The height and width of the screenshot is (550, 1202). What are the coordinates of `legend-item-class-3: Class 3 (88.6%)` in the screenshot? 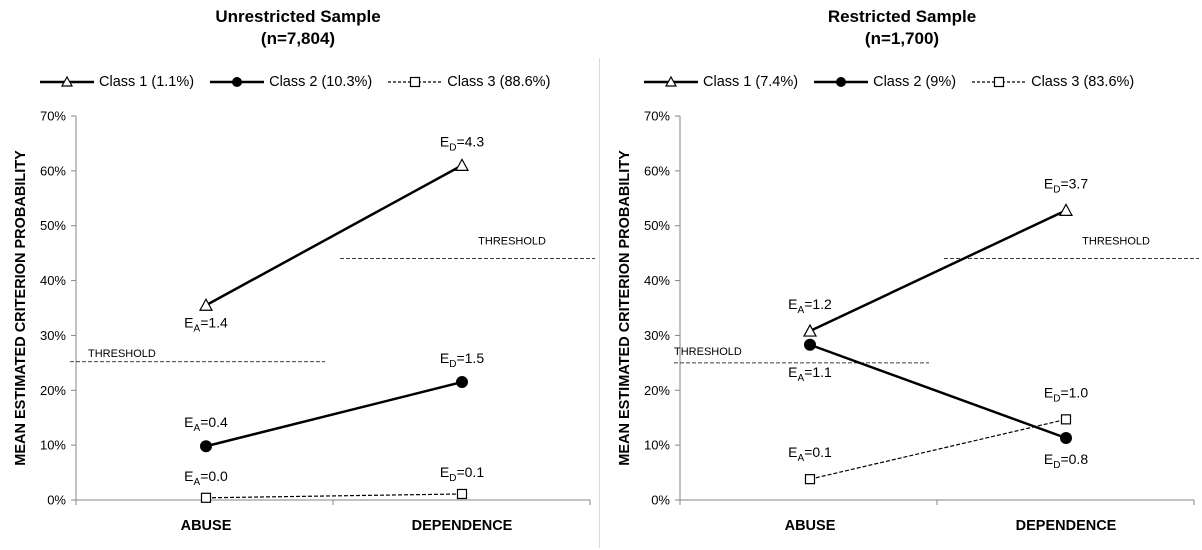 It's located at (468, 82).